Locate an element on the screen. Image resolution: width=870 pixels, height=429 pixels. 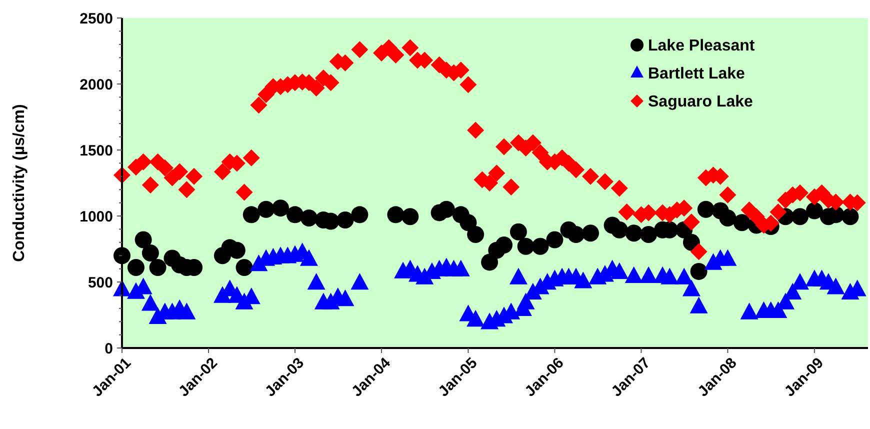
y-tick-label: 500 is located at coordinates (100, 283).